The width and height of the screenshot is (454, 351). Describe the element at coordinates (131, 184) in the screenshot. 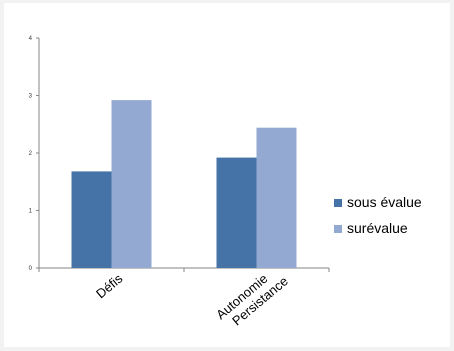

I see `bar-surévalue-0` at that location.